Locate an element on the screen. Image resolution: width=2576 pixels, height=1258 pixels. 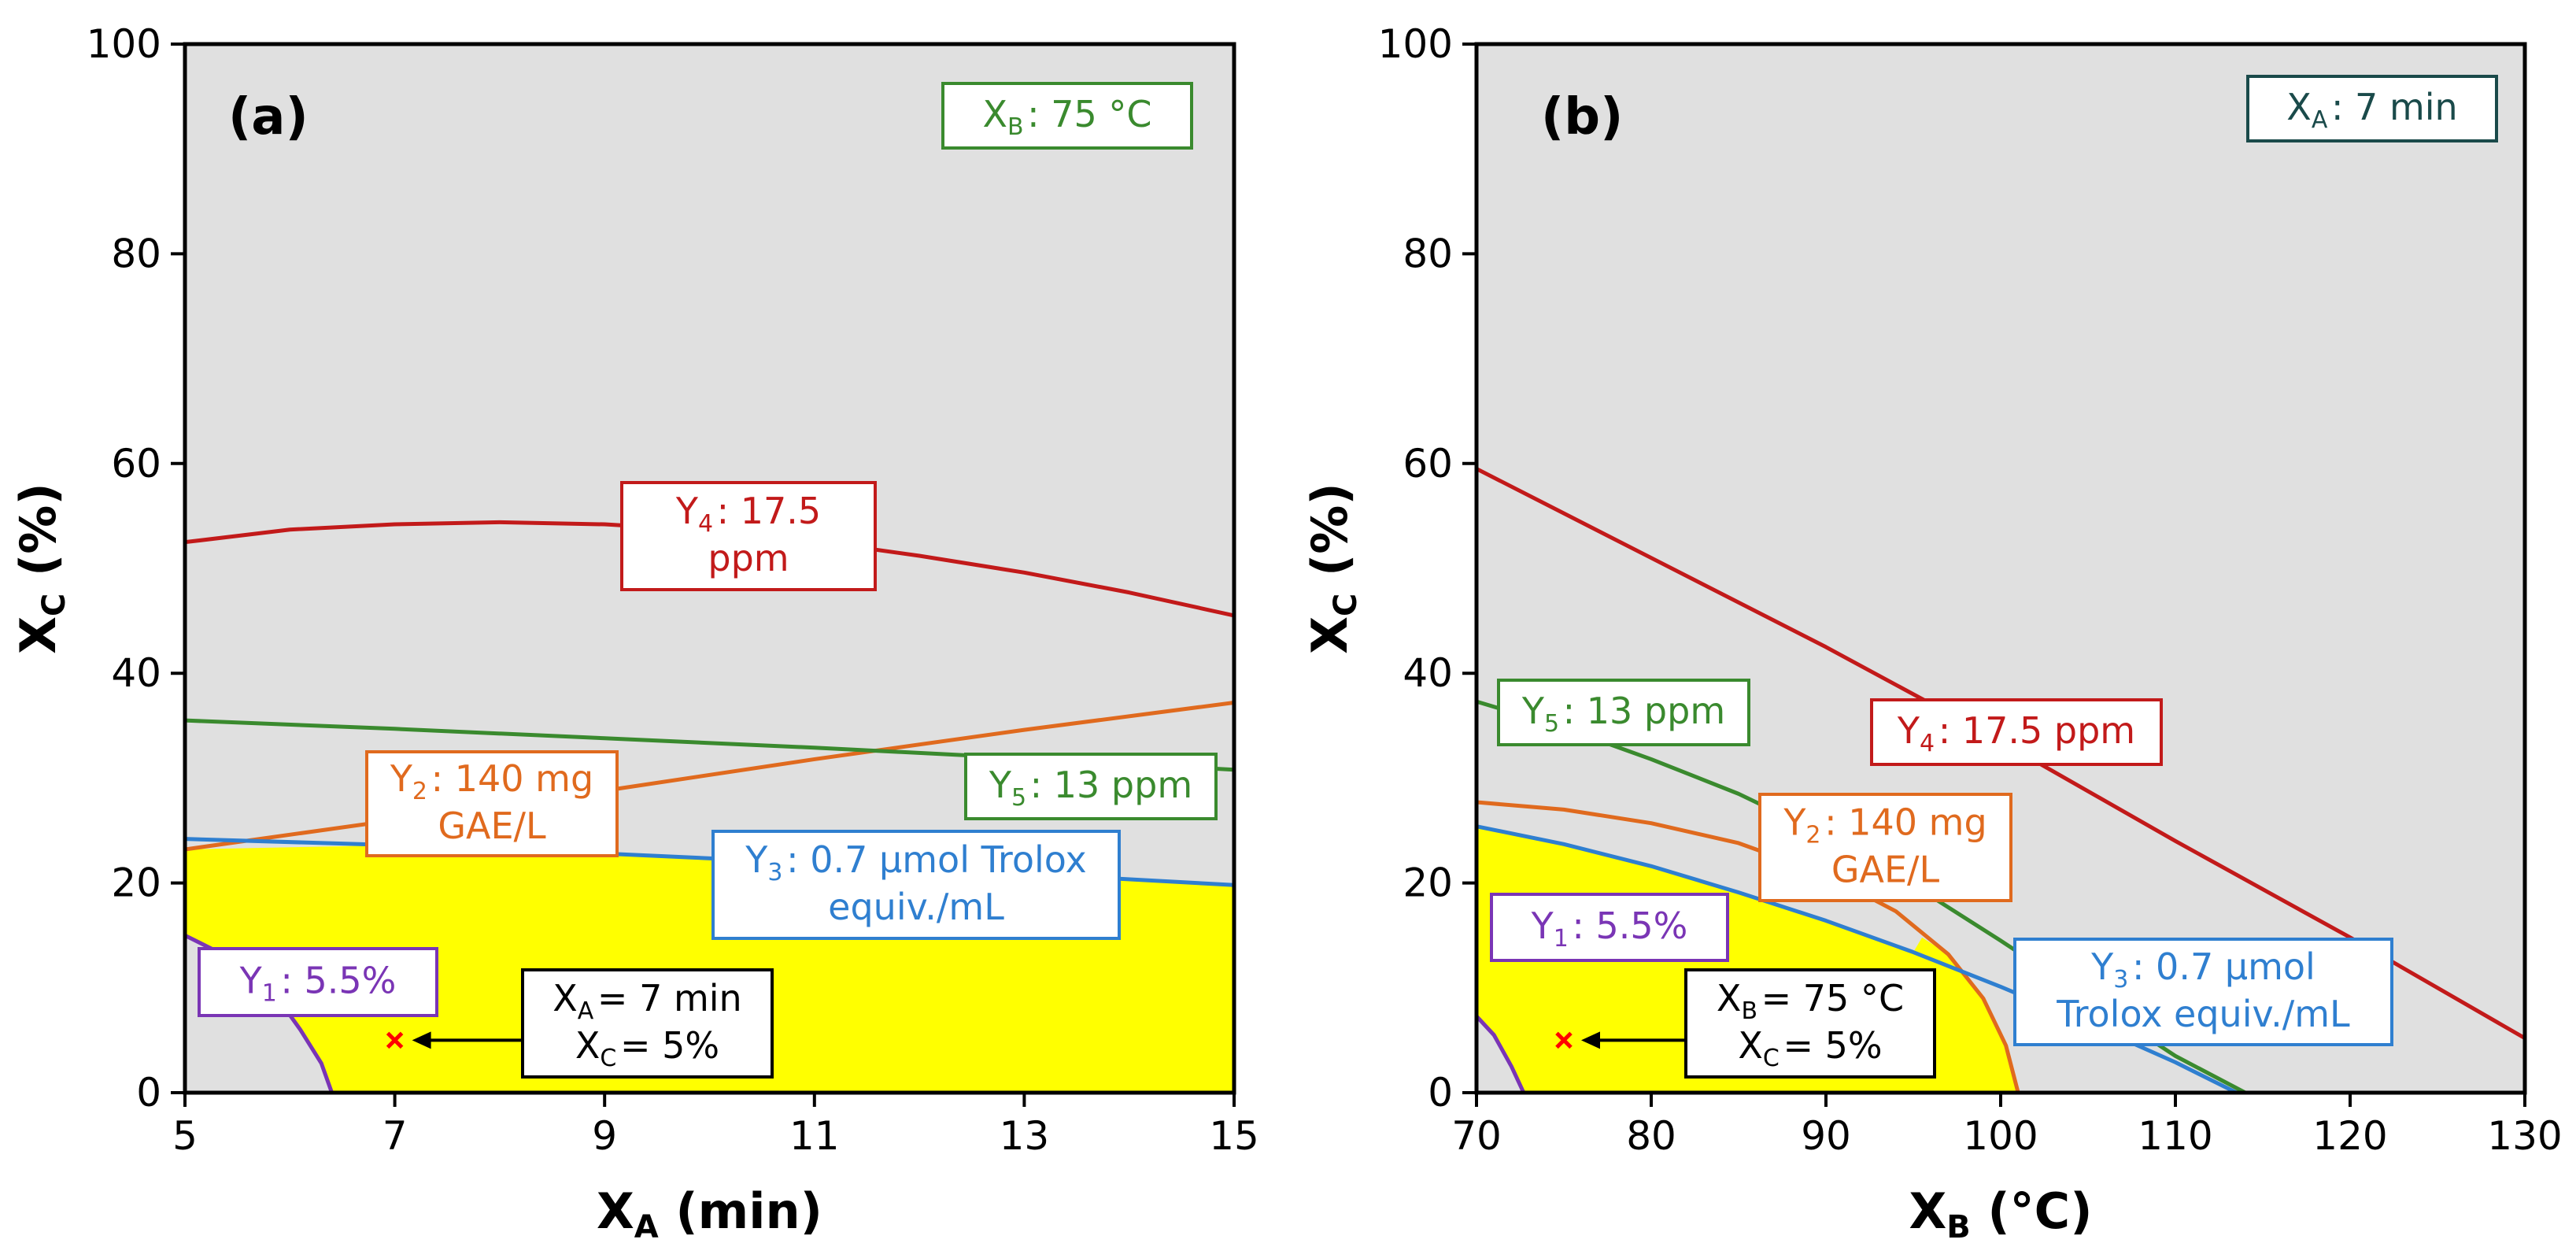
condition-label: XB : 75 °C is located at coordinates (1067, 116).